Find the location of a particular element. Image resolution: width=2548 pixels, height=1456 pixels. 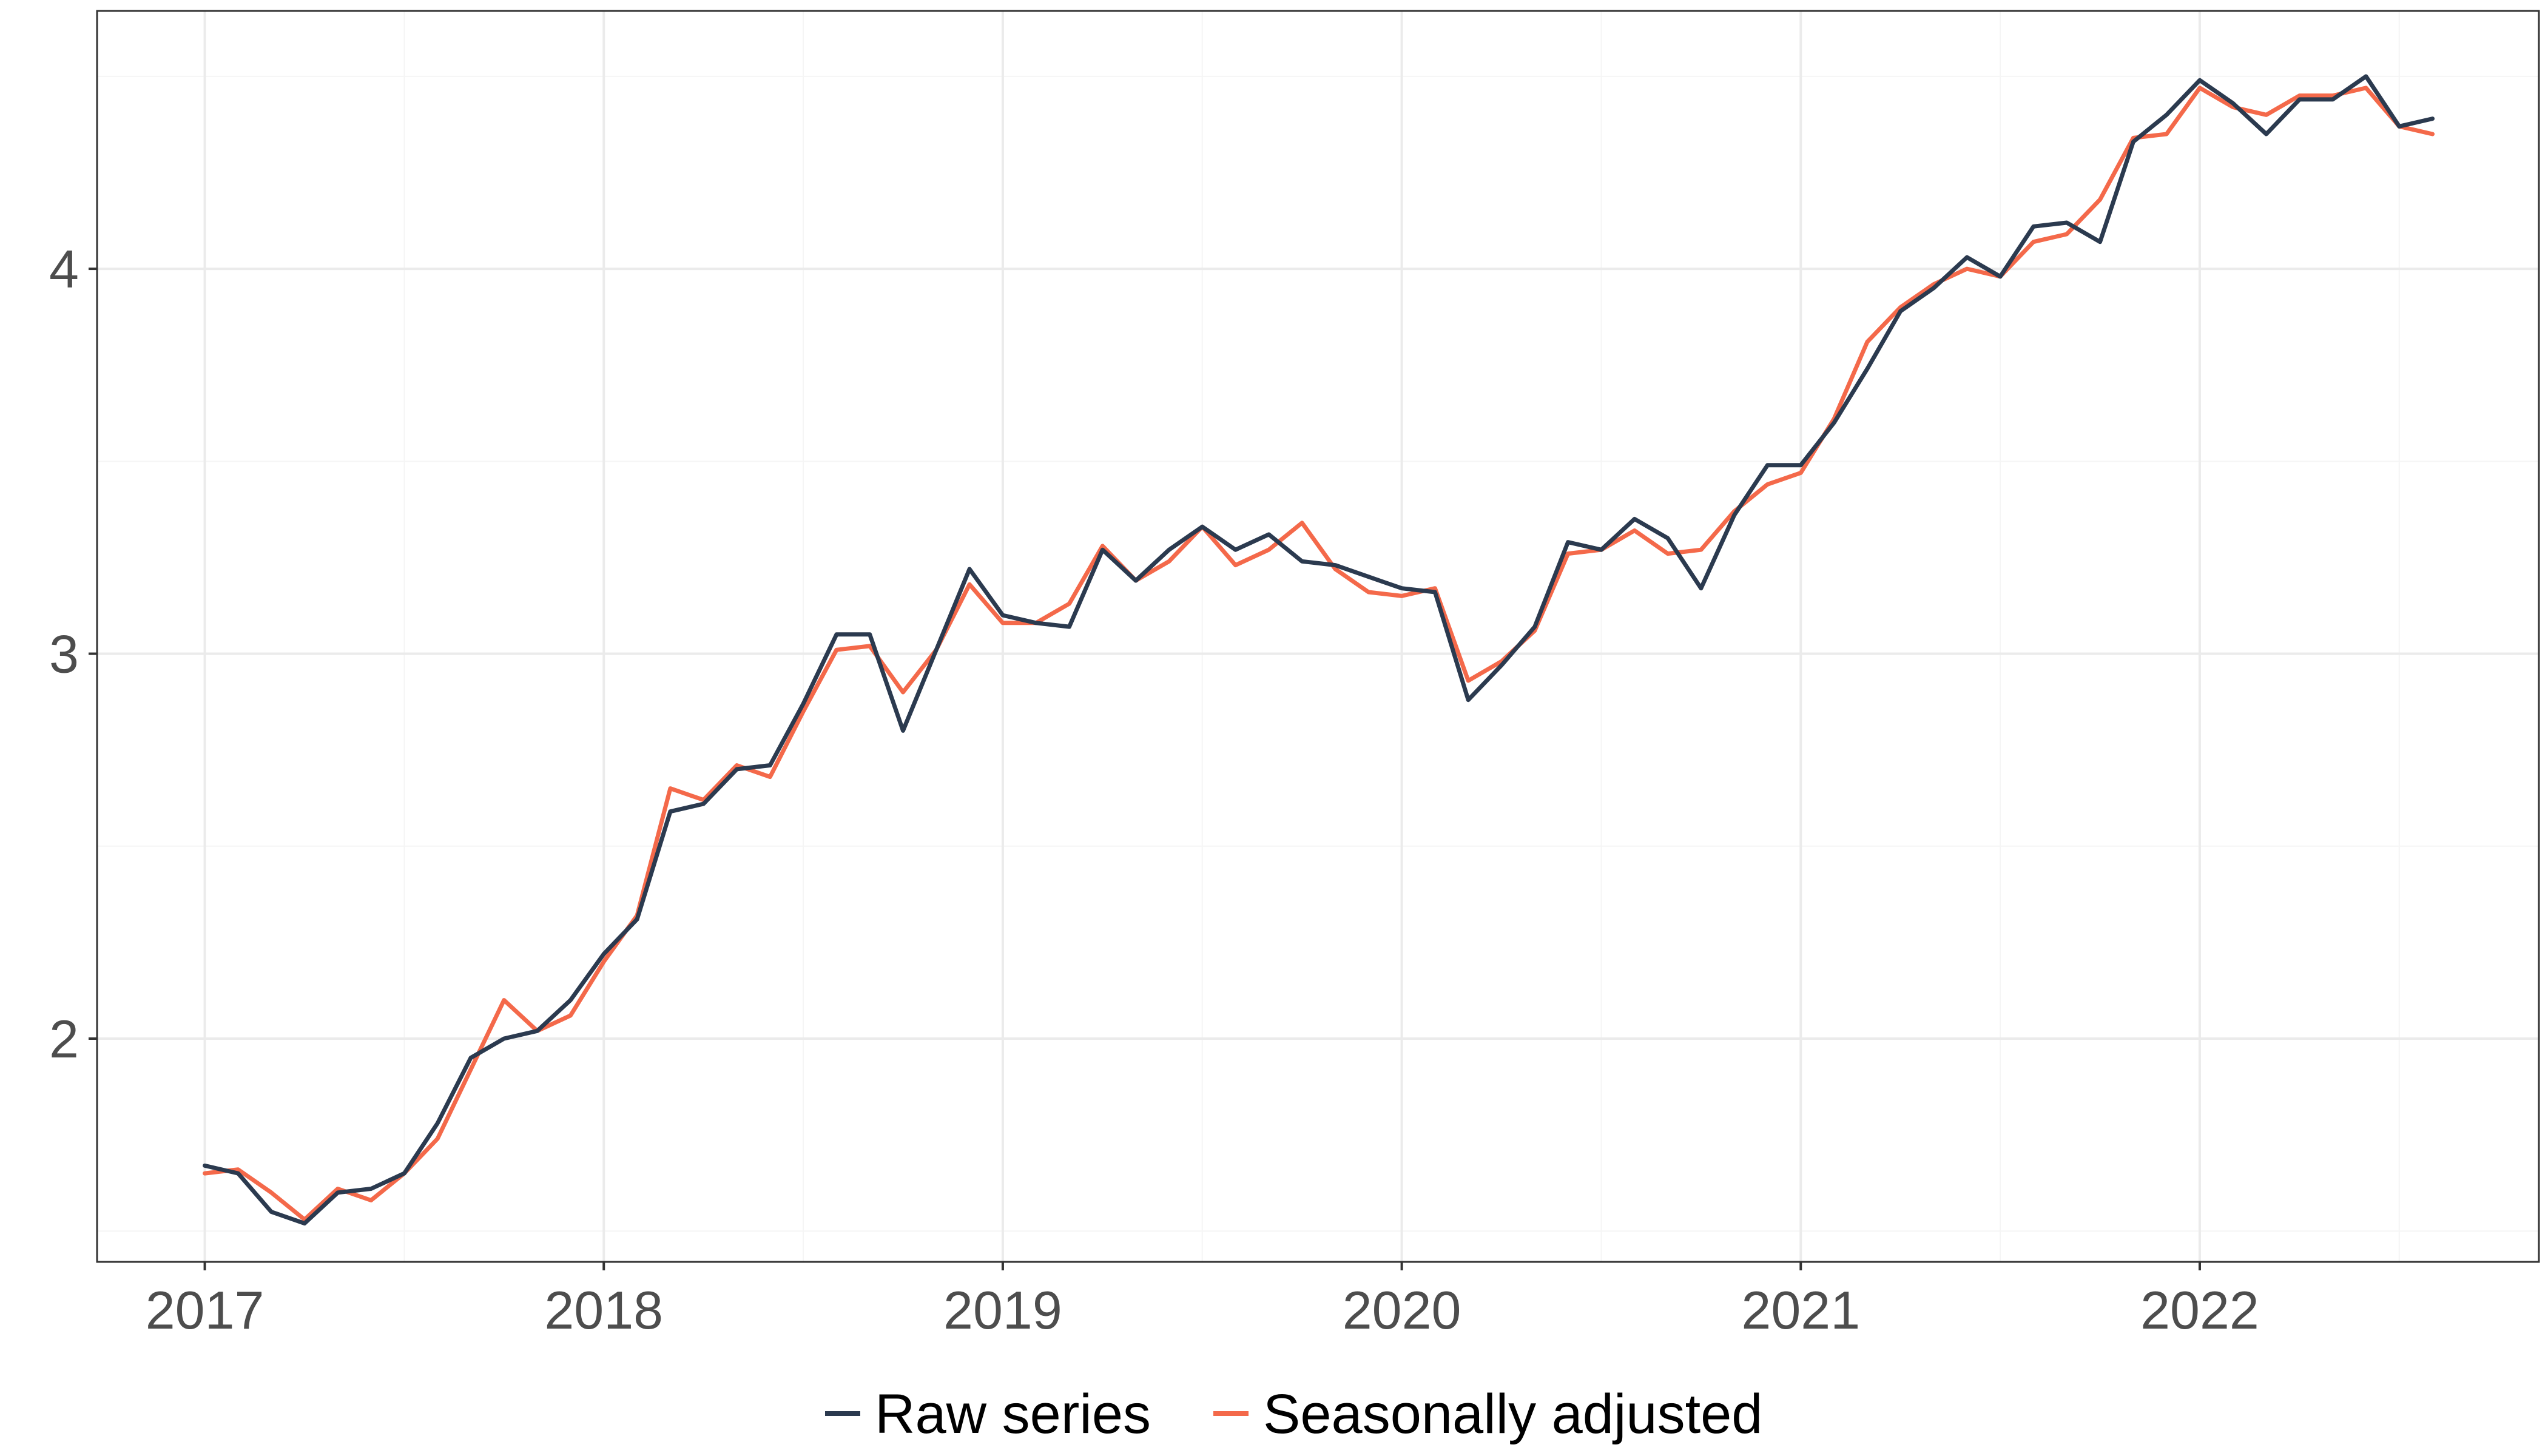

x-axis: 2017 2018 2019 2020 2021 2022 is located at coordinates (1202, 1301).